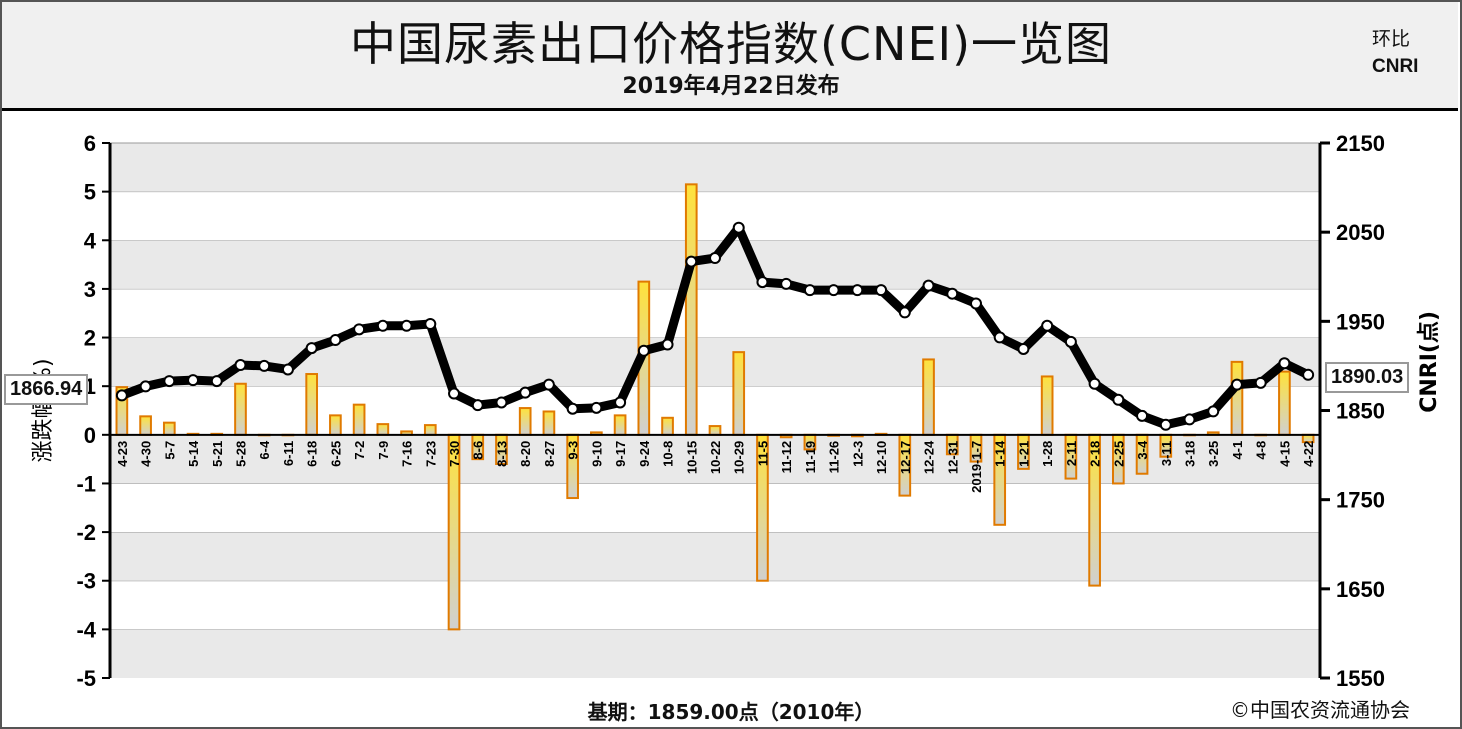  I want to click on left-tick-label: 6, so click(90, 143).